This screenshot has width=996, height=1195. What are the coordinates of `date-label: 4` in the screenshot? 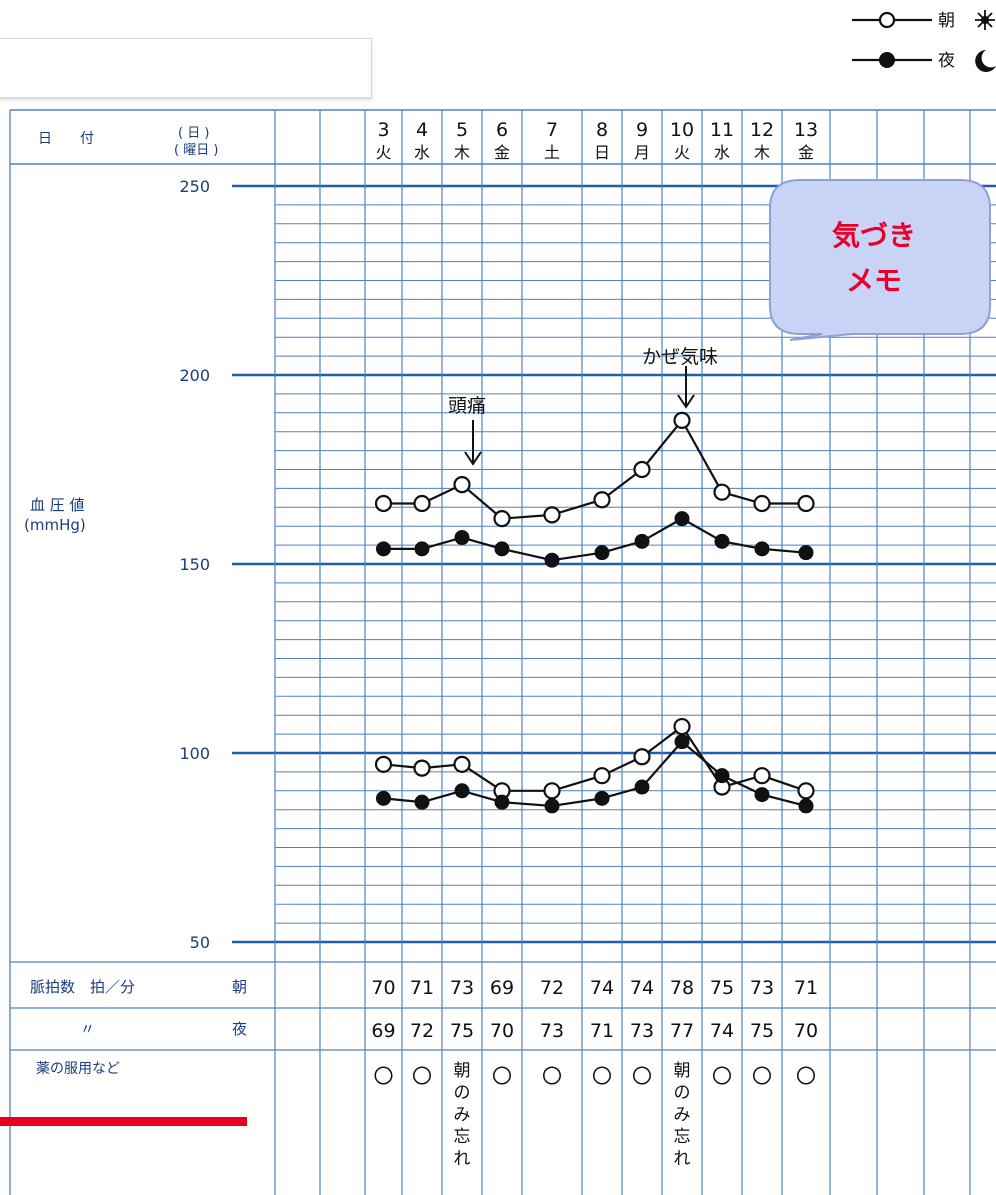 It's located at (422, 130).